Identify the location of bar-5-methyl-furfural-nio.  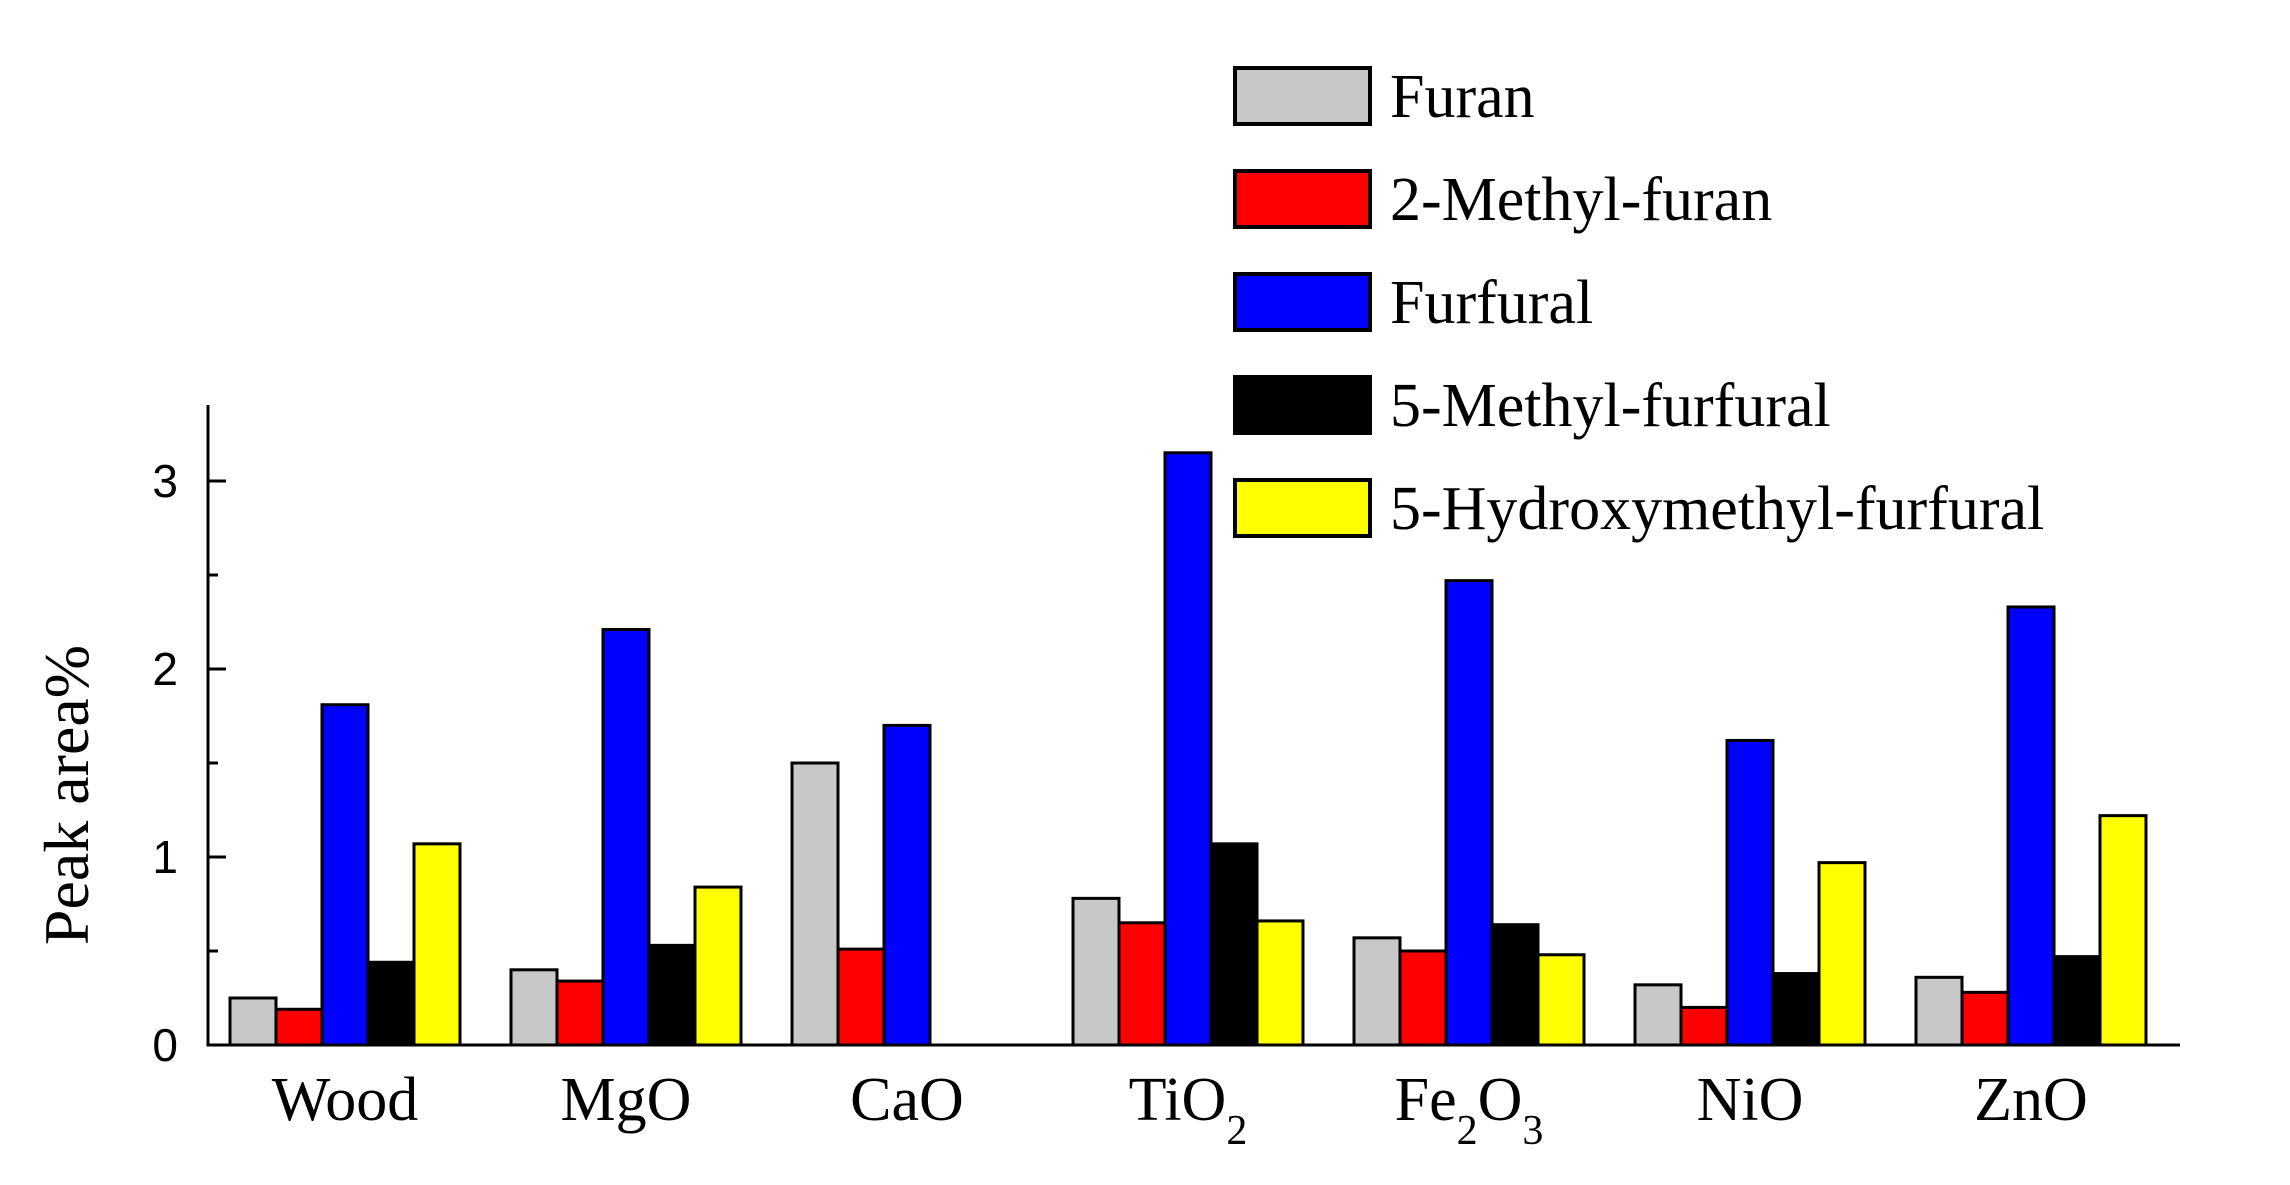
(1796, 1009).